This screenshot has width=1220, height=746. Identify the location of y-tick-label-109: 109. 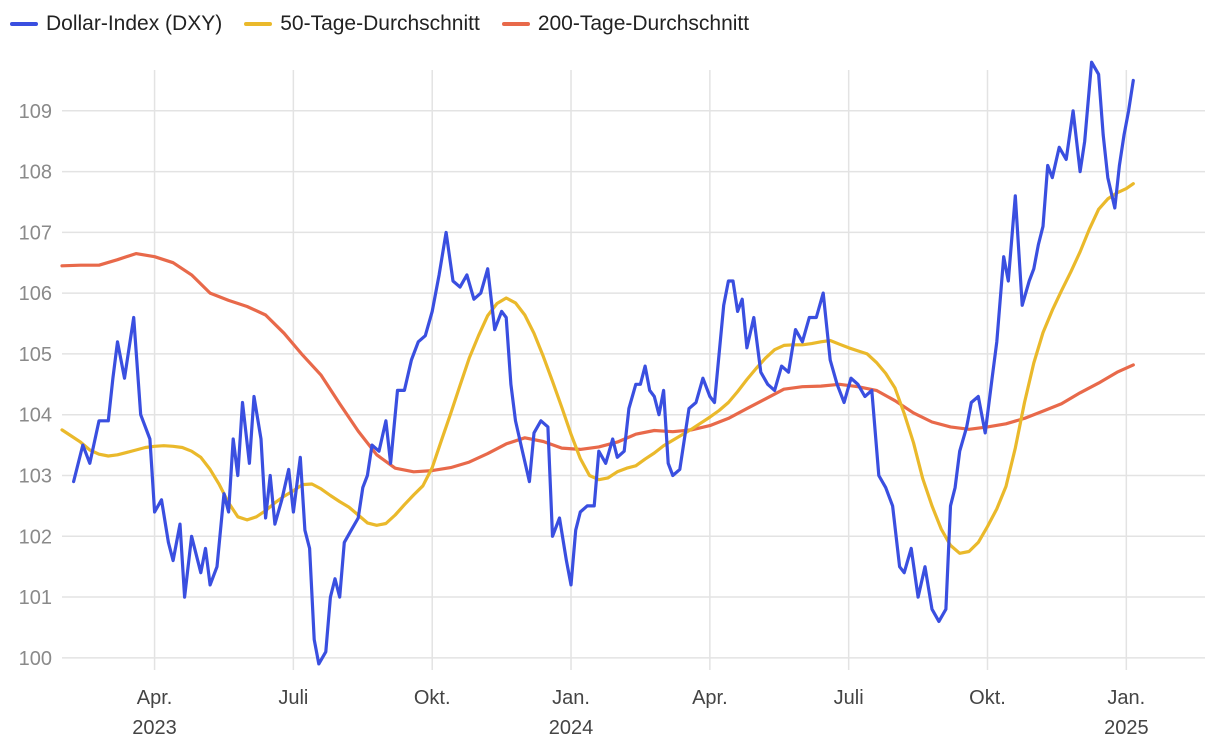
(35, 112).